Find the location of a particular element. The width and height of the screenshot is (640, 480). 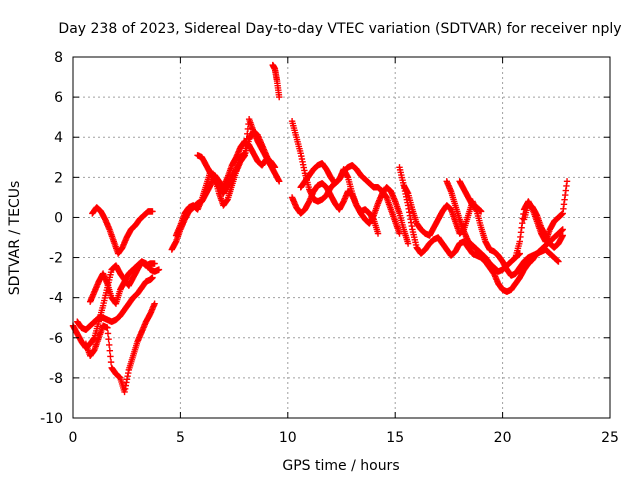

y-tick-label: 2 is located at coordinates (58, 178).